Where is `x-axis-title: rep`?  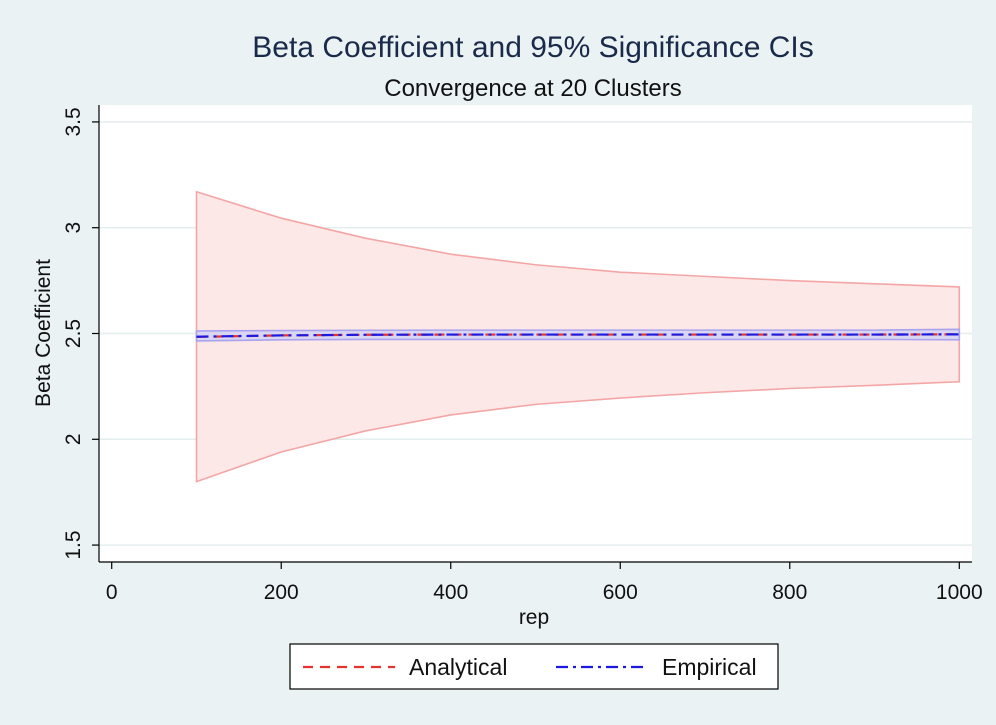
x-axis-title: rep is located at coordinates (534, 617).